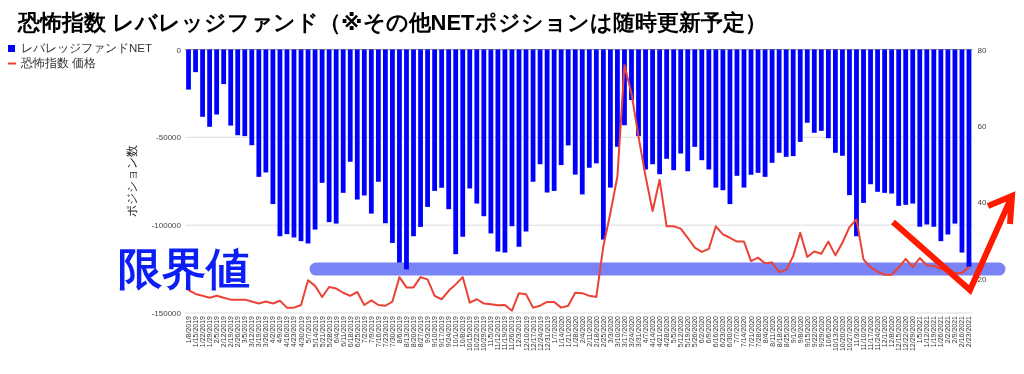 This screenshot has height=374, width=1024. Describe the element at coordinates (982, 279) in the screenshot. I see `y2-tick-label: 20` at that location.